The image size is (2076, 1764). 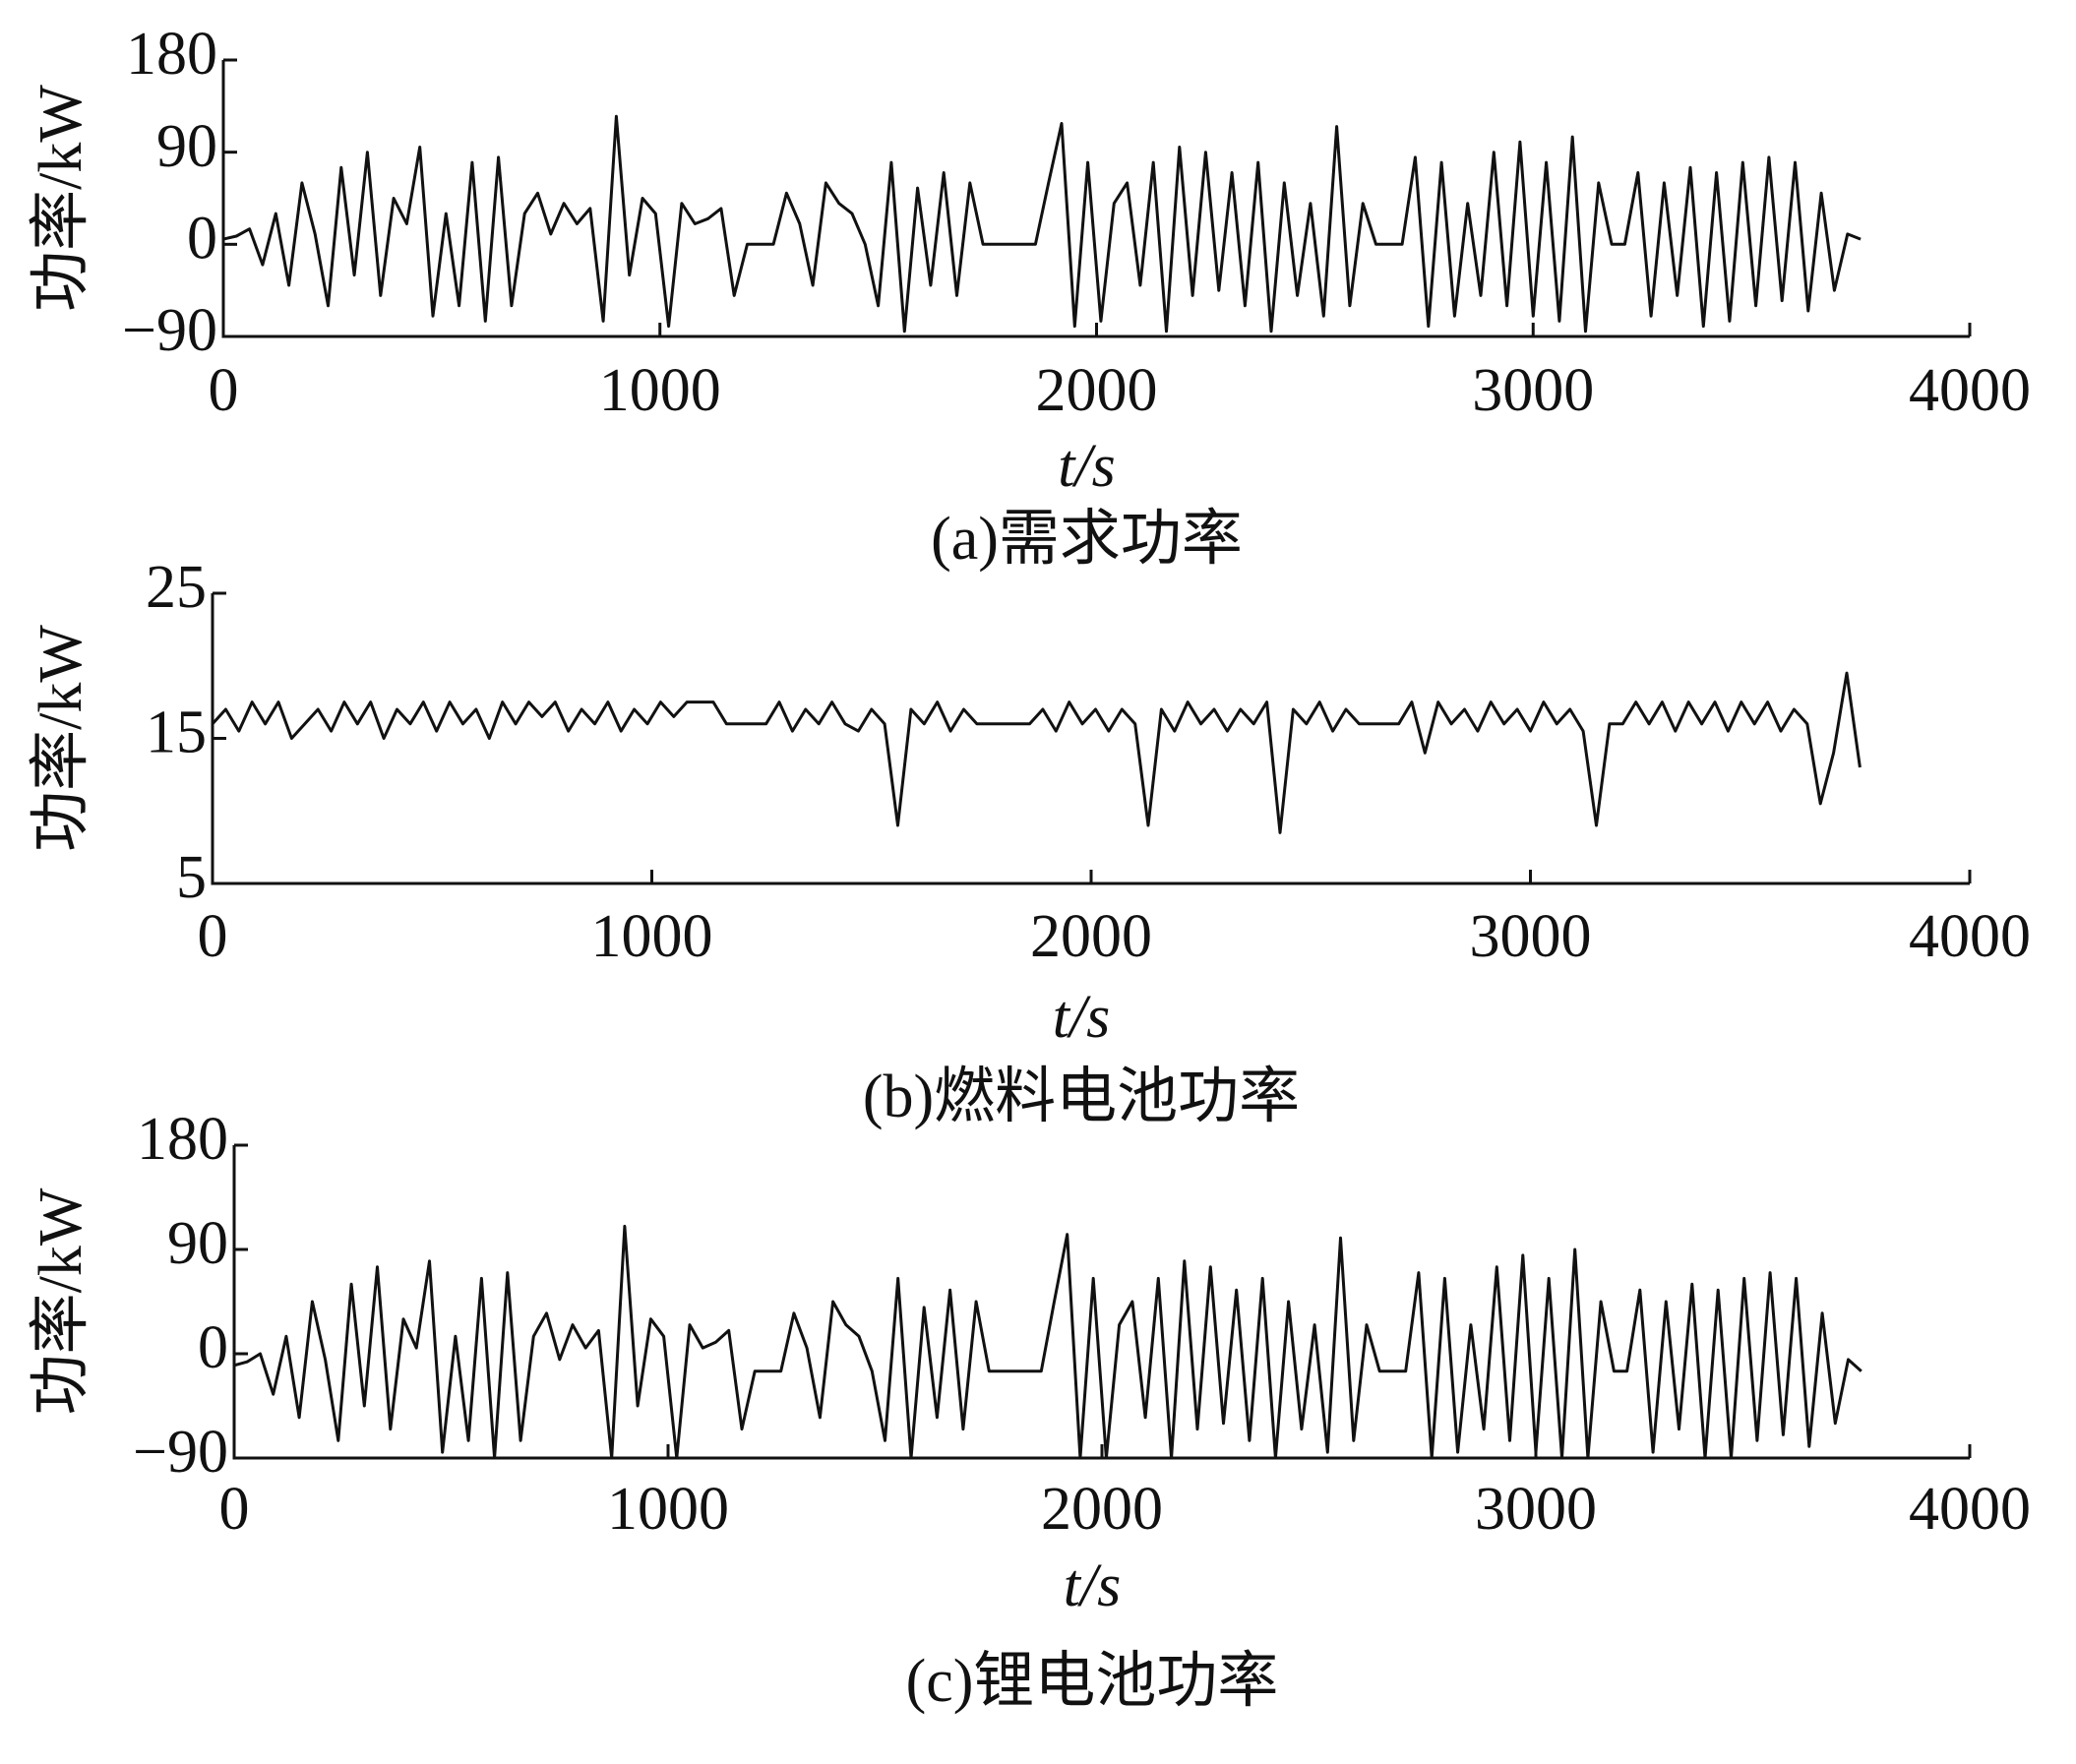 I want to click on caption: (c)锂电池功率, so click(x=1092, y=1681).